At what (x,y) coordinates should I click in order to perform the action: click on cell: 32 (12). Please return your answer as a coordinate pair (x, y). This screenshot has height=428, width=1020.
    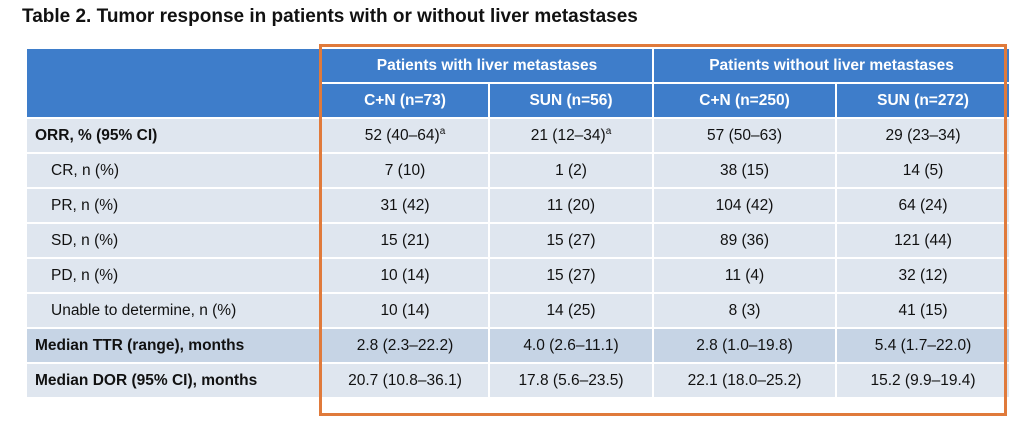
    Looking at the image, I should click on (923, 275).